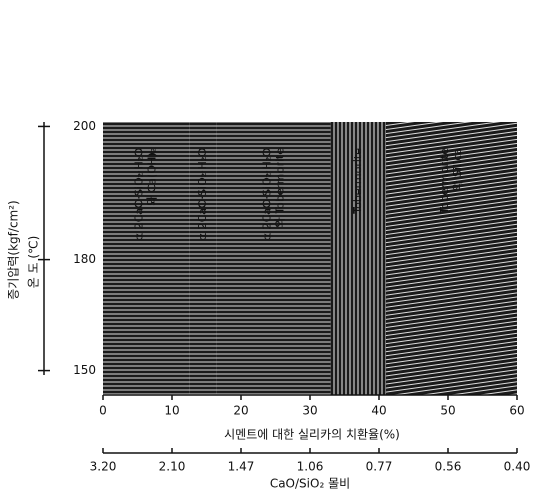  I want to click on x-tick-label: 60, so click(516, 411).